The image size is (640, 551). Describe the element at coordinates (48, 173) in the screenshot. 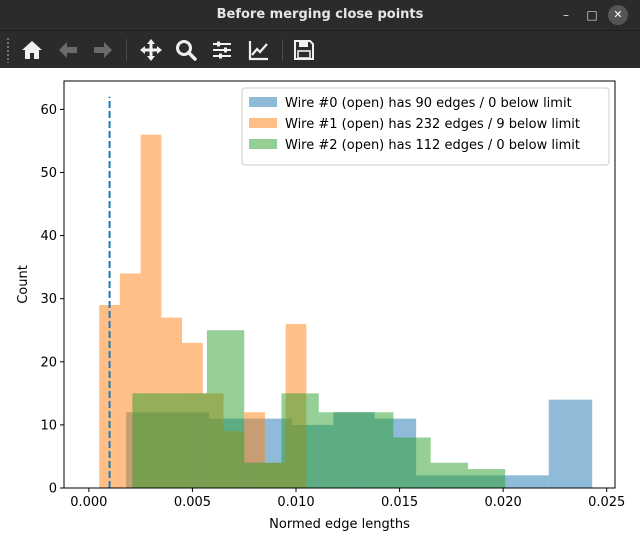

I see `y-tick-label: 50` at that location.